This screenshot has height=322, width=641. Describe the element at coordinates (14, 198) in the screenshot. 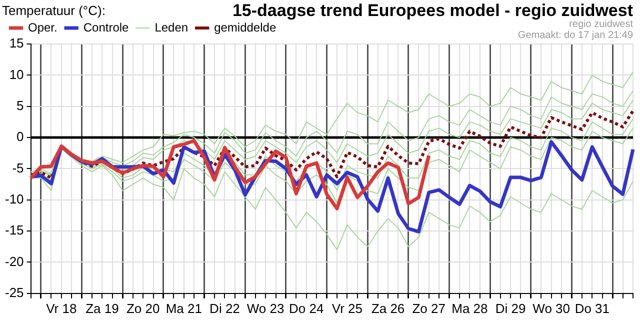

I see `y-tick-label: -10` at that location.